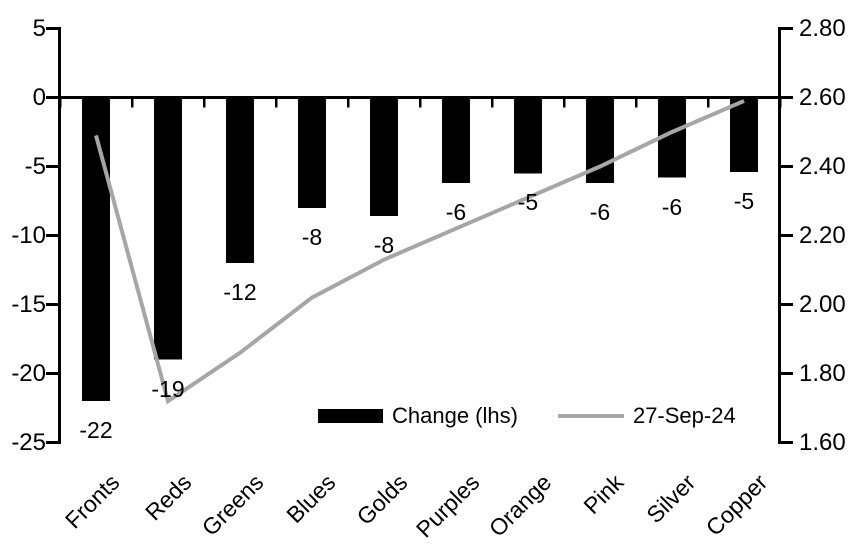 This screenshot has height=550, width=852. Describe the element at coordinates (240, 180) in the screenshot. I see `bar-greens` at that location.